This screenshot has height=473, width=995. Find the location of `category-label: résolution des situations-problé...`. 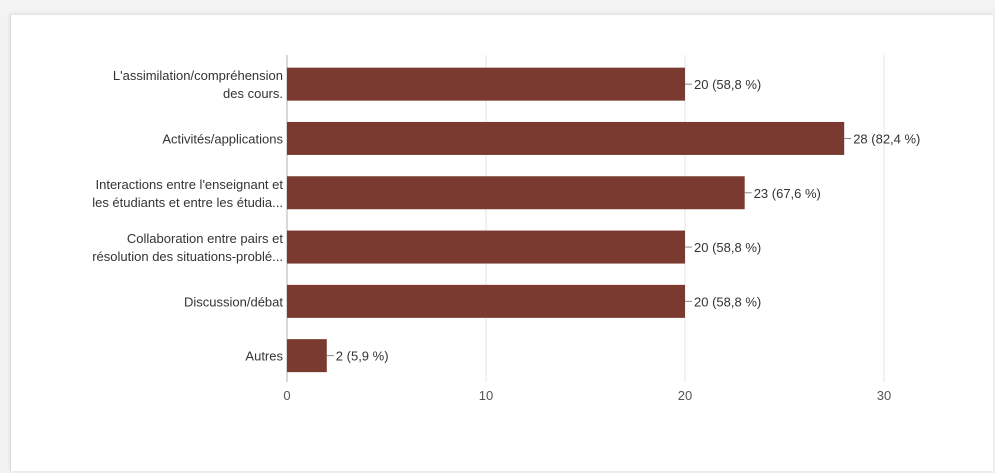

category-label: résolution des situations-problé... is located at coordinates (187, 256).